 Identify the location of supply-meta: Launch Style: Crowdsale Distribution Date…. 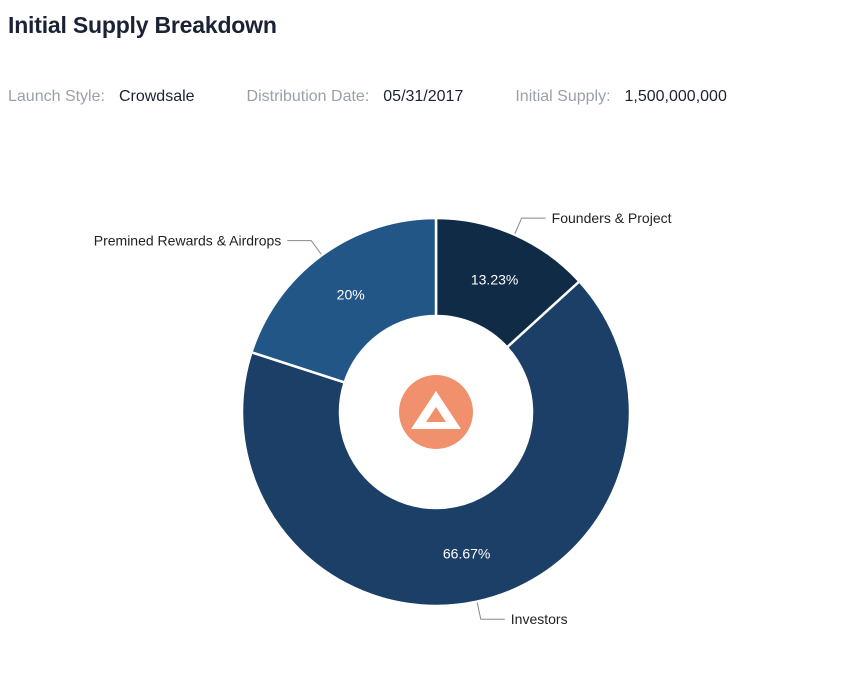
(393, 97).